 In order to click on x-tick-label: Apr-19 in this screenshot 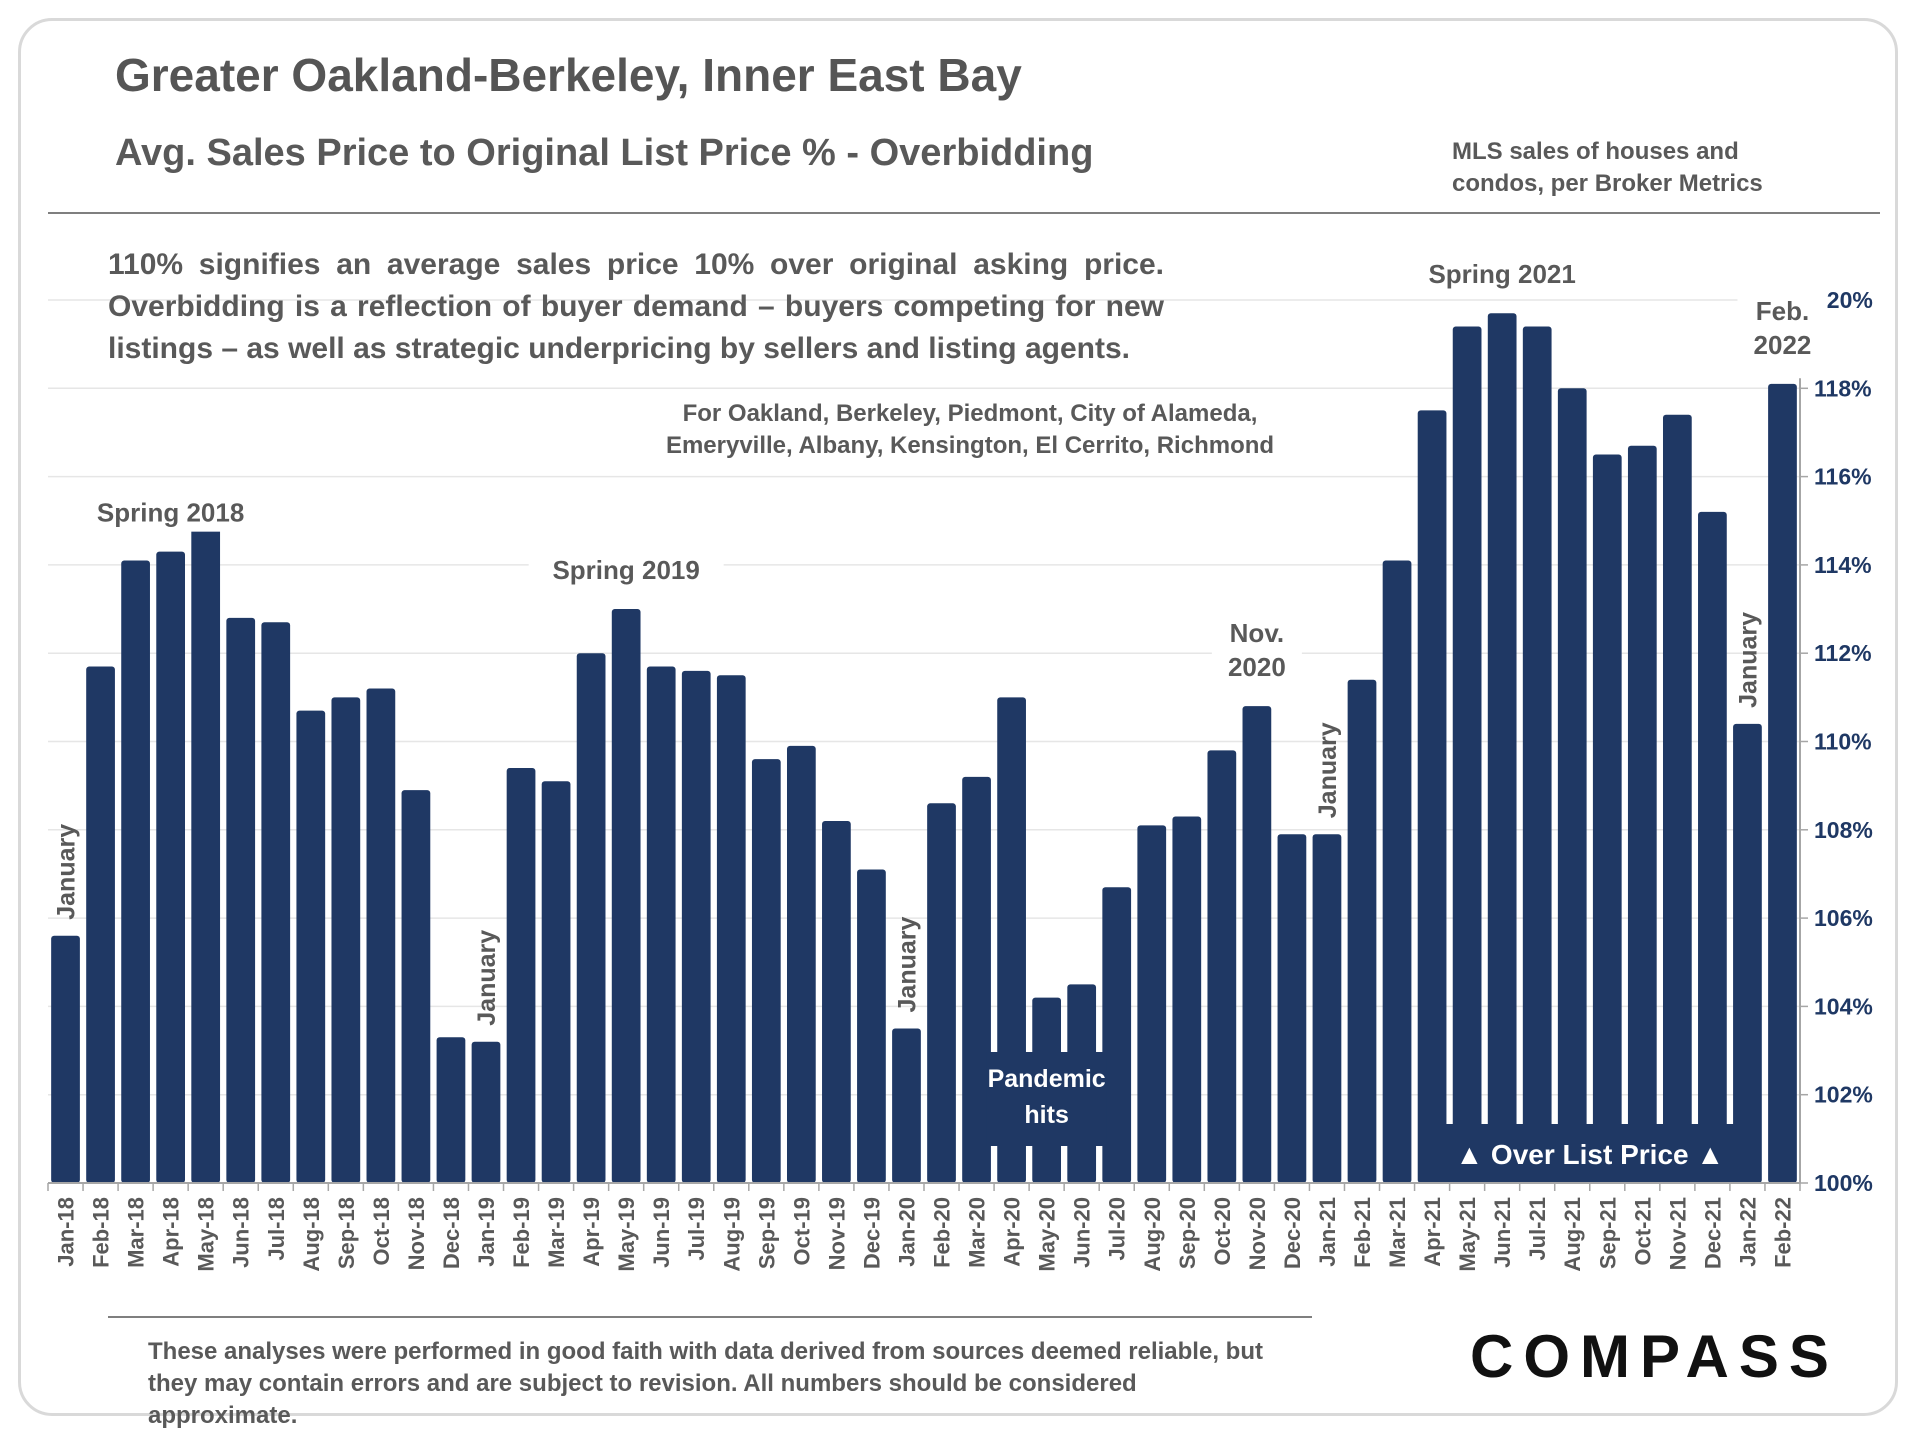, I will do `click(591, 1232)`.